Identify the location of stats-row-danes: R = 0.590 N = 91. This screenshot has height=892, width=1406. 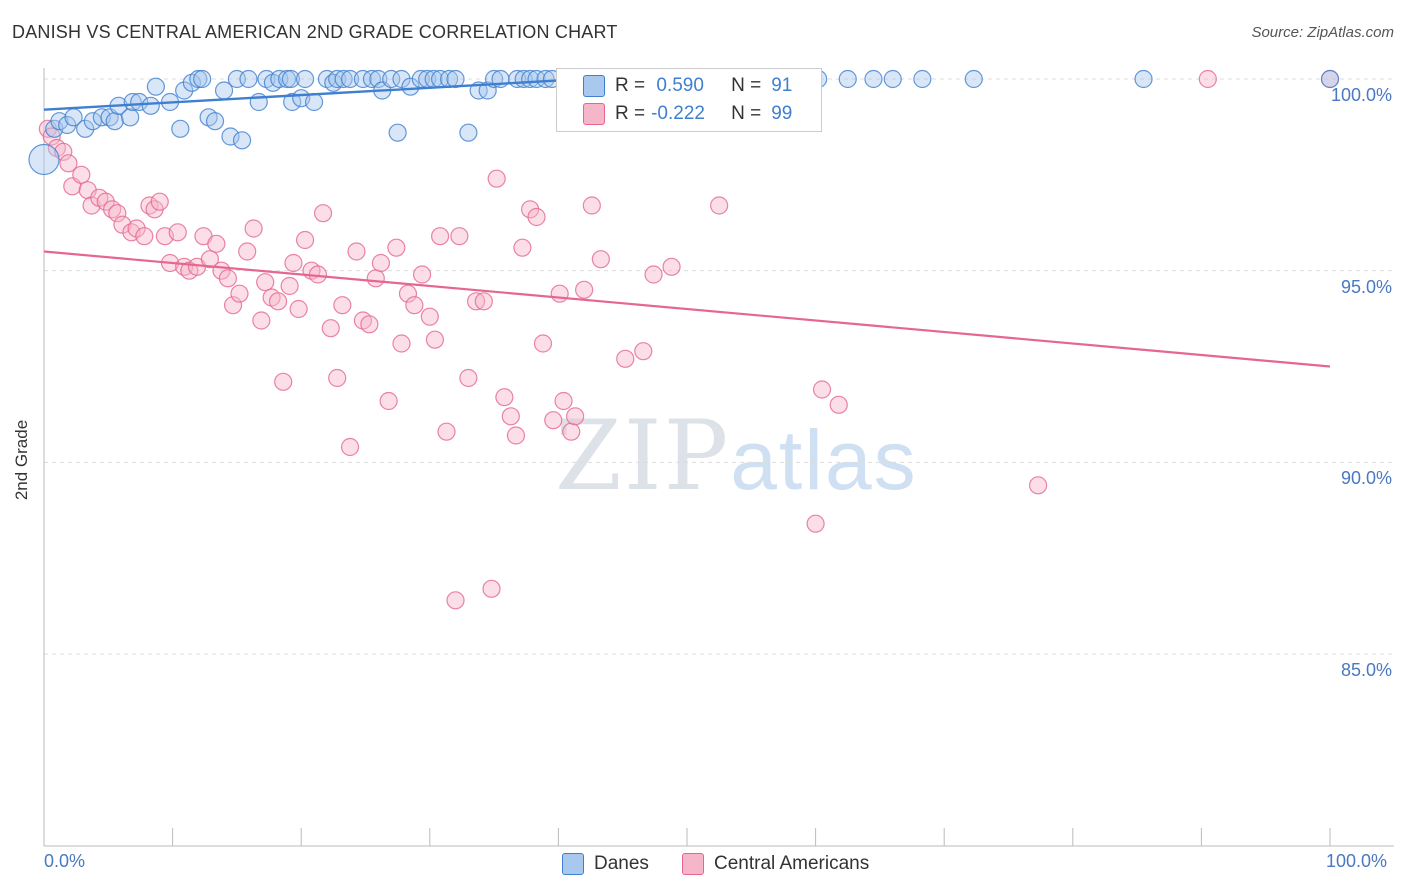
(687, 86).